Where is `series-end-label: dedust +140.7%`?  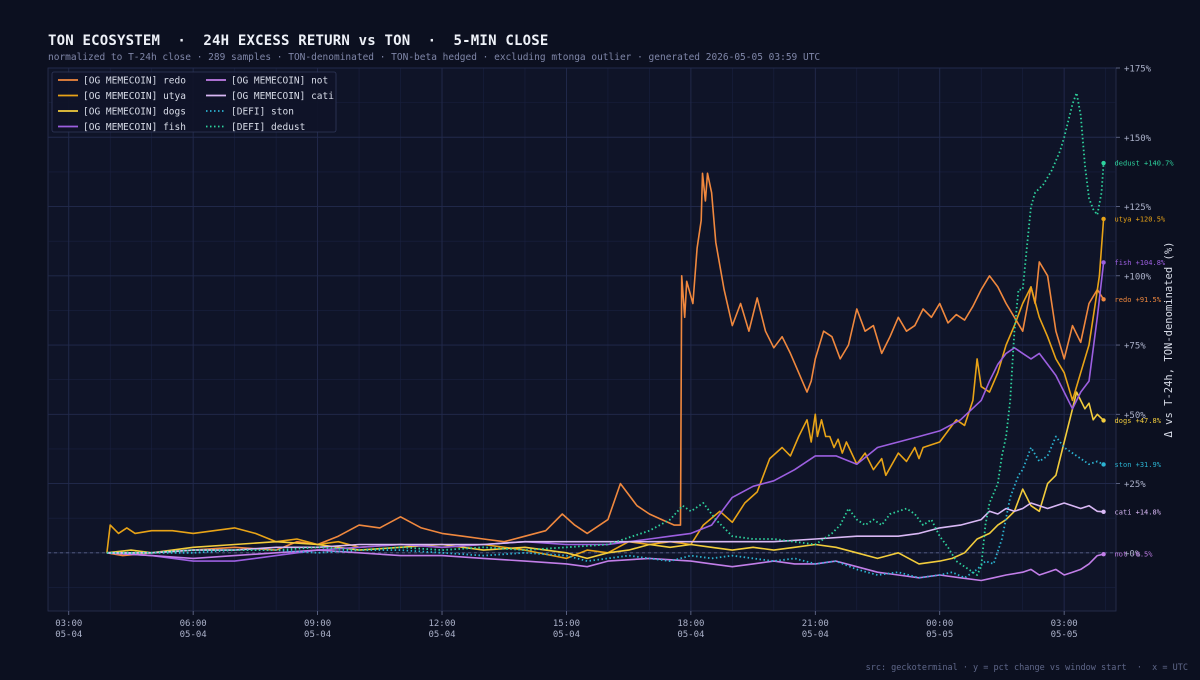
series-end-label: dedust +140.7% is located at coordinates (1145, 164).